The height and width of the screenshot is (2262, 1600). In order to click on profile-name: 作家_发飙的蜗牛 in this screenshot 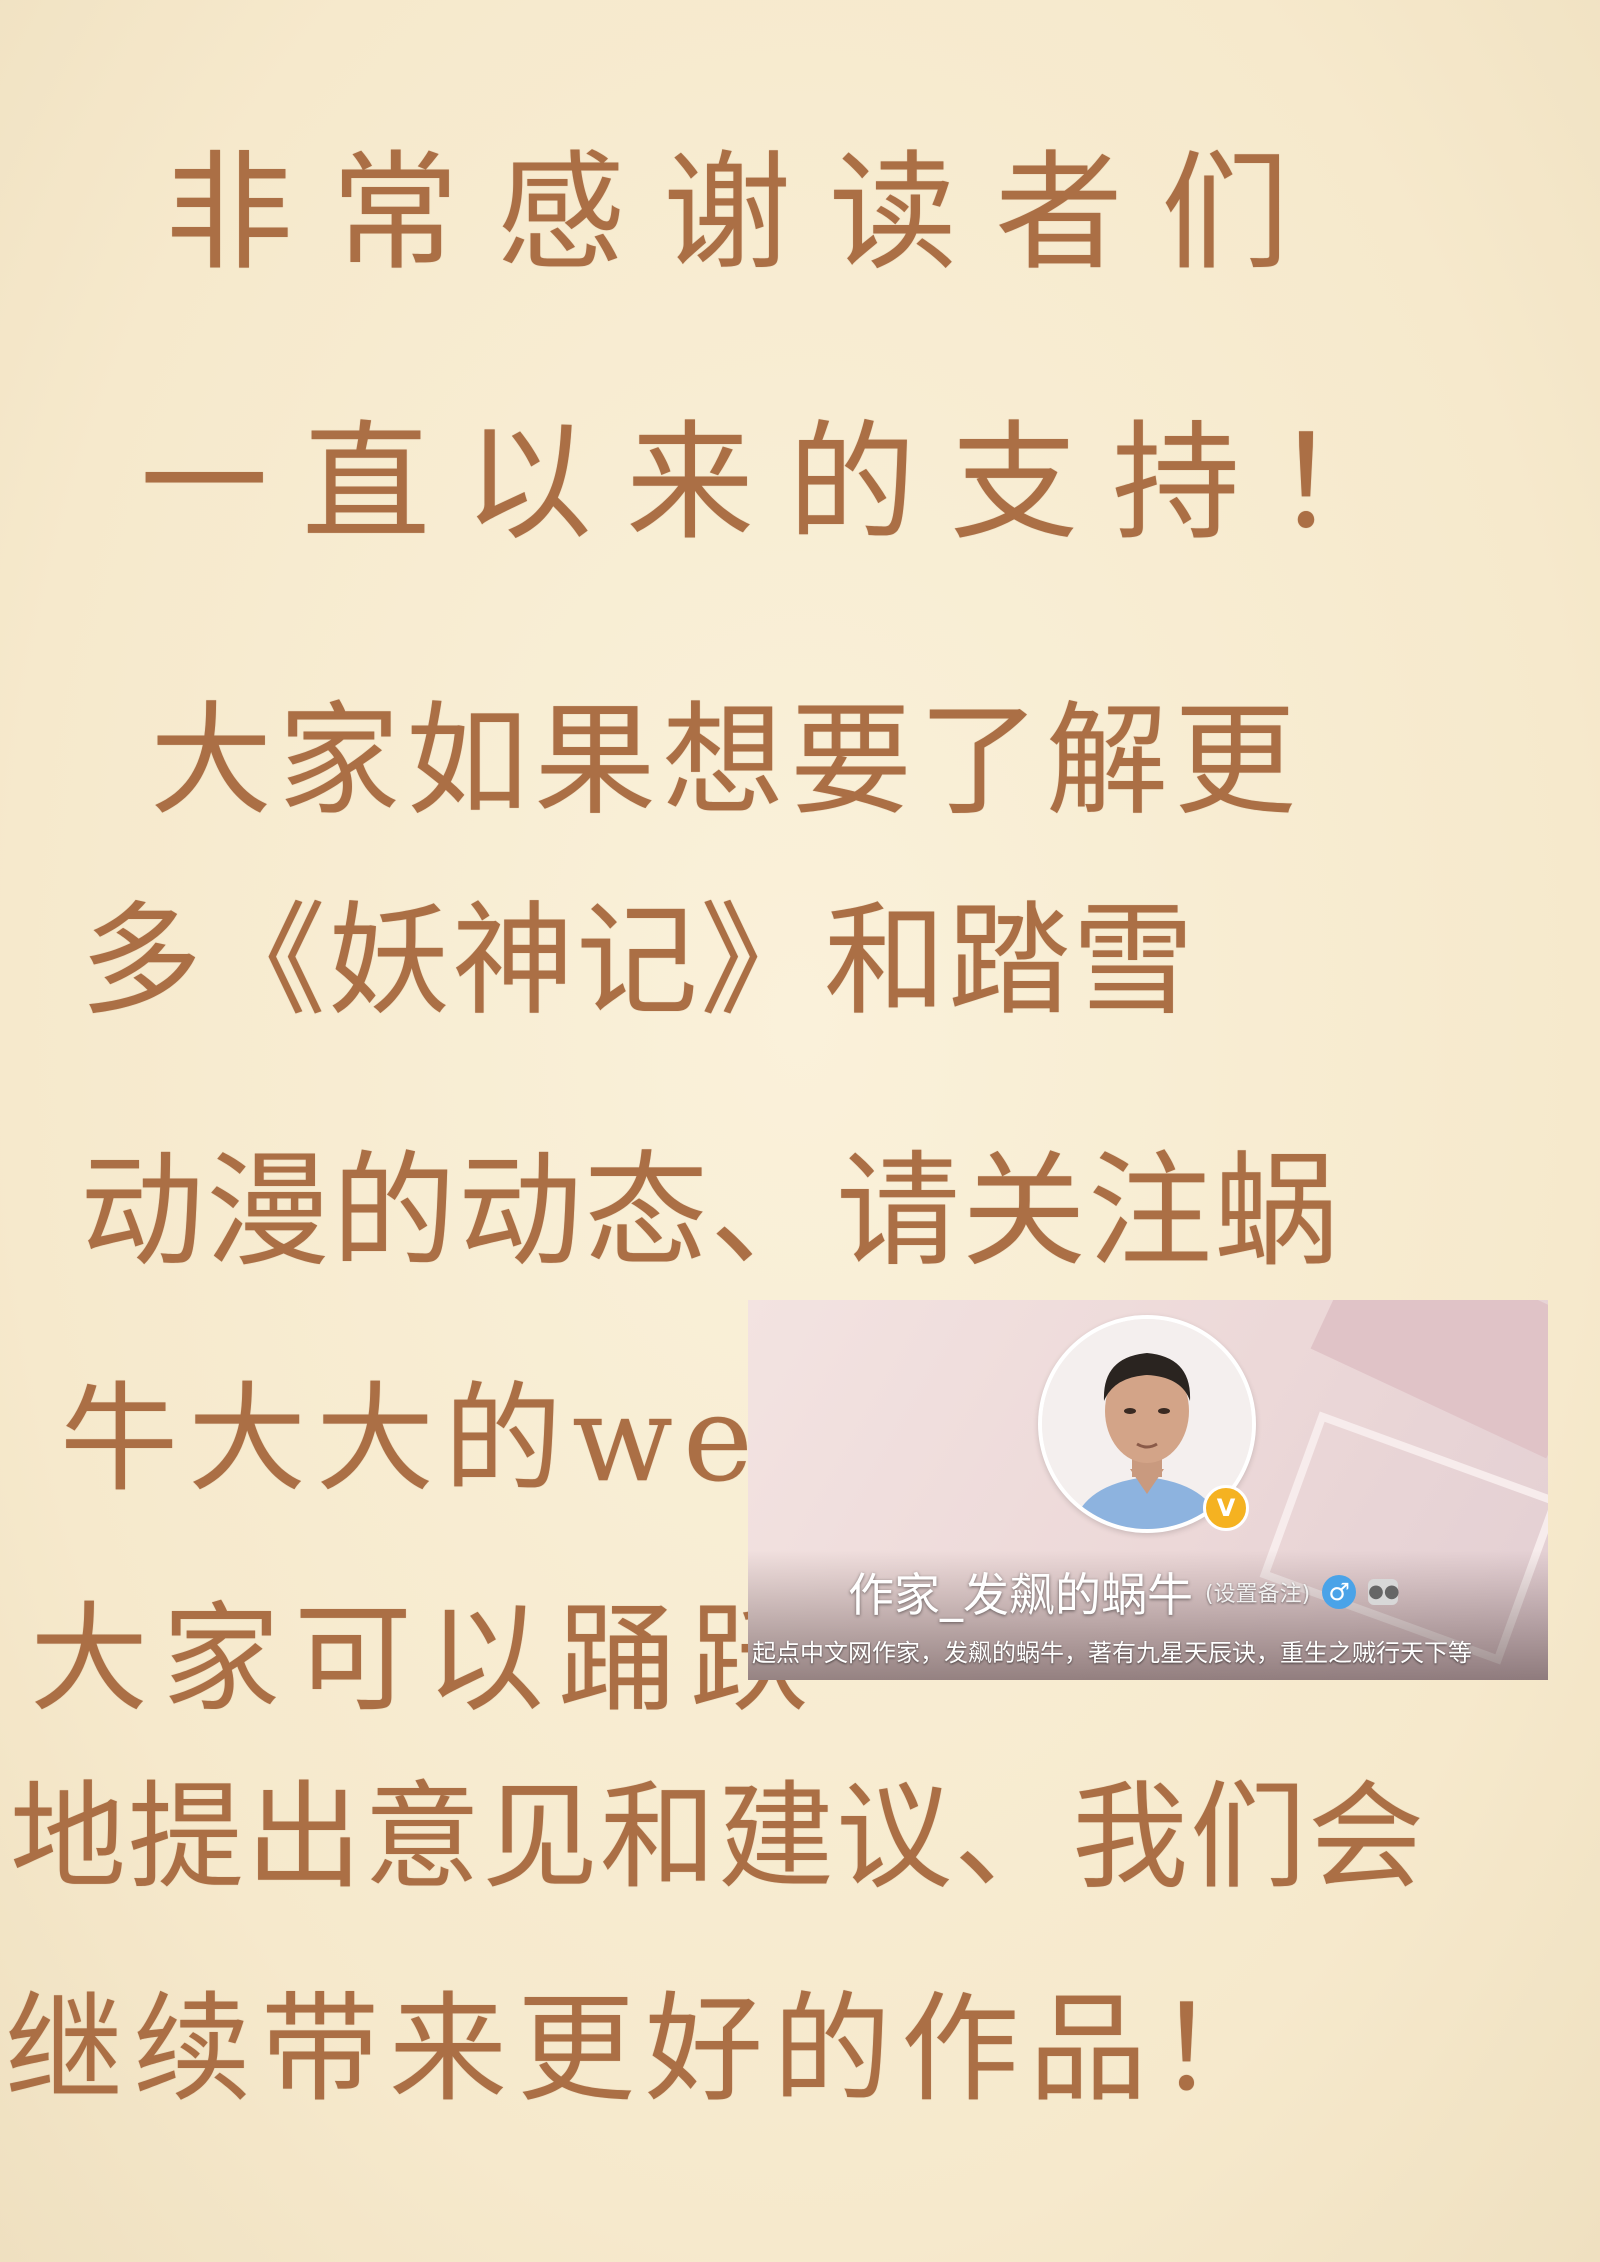, I will do `click(1020, 1595)`.